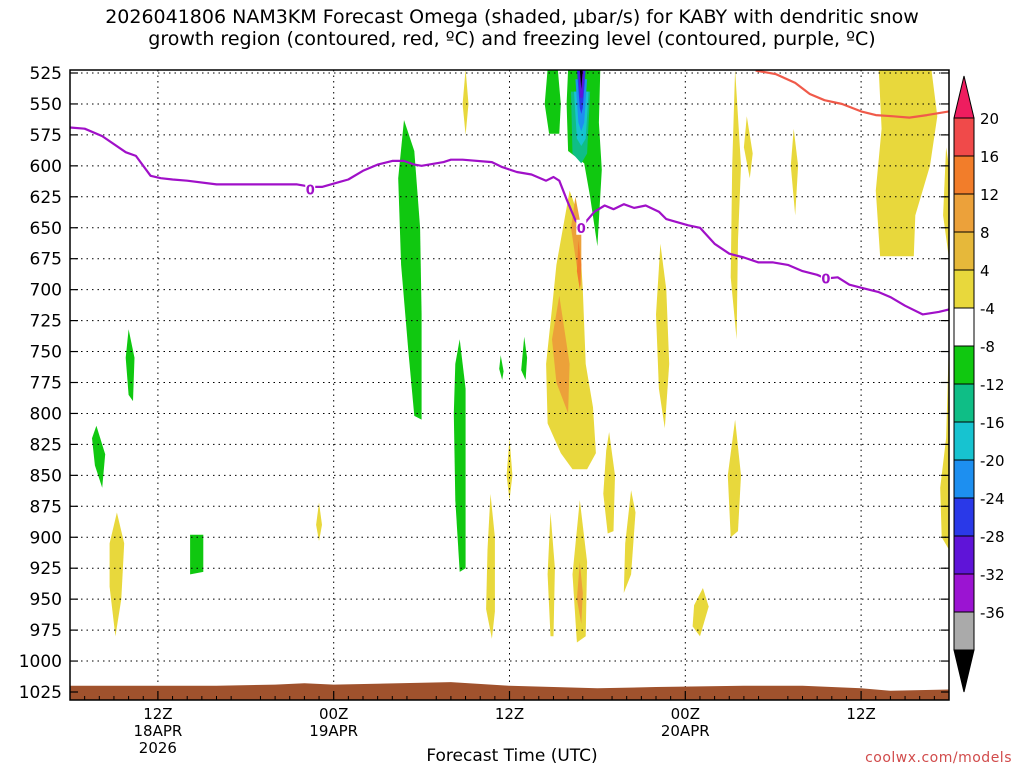  I want to click on y-tick-label: 725, so click(46, 322).